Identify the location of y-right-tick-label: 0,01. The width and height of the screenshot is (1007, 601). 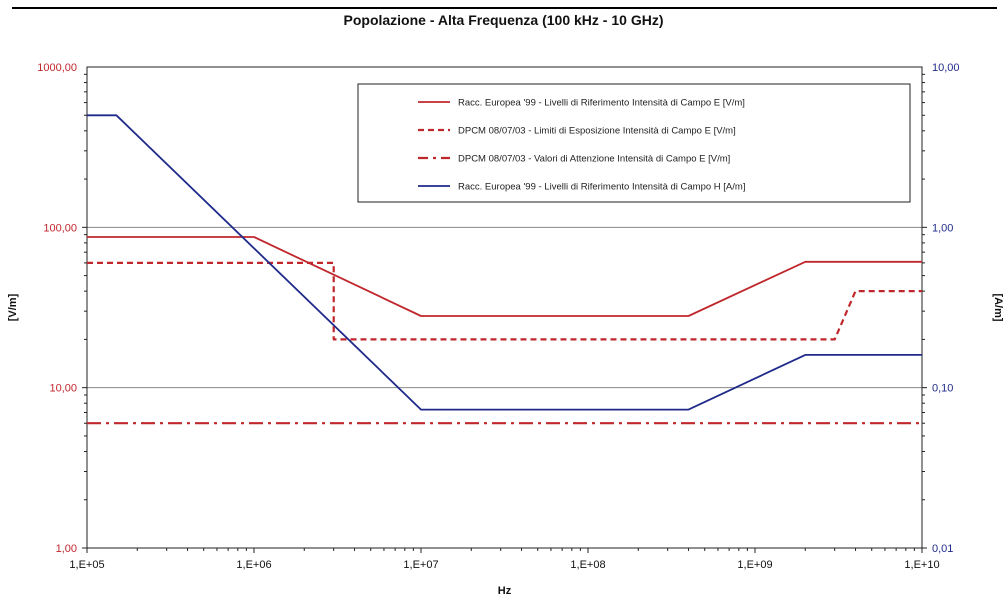
(942, 549).